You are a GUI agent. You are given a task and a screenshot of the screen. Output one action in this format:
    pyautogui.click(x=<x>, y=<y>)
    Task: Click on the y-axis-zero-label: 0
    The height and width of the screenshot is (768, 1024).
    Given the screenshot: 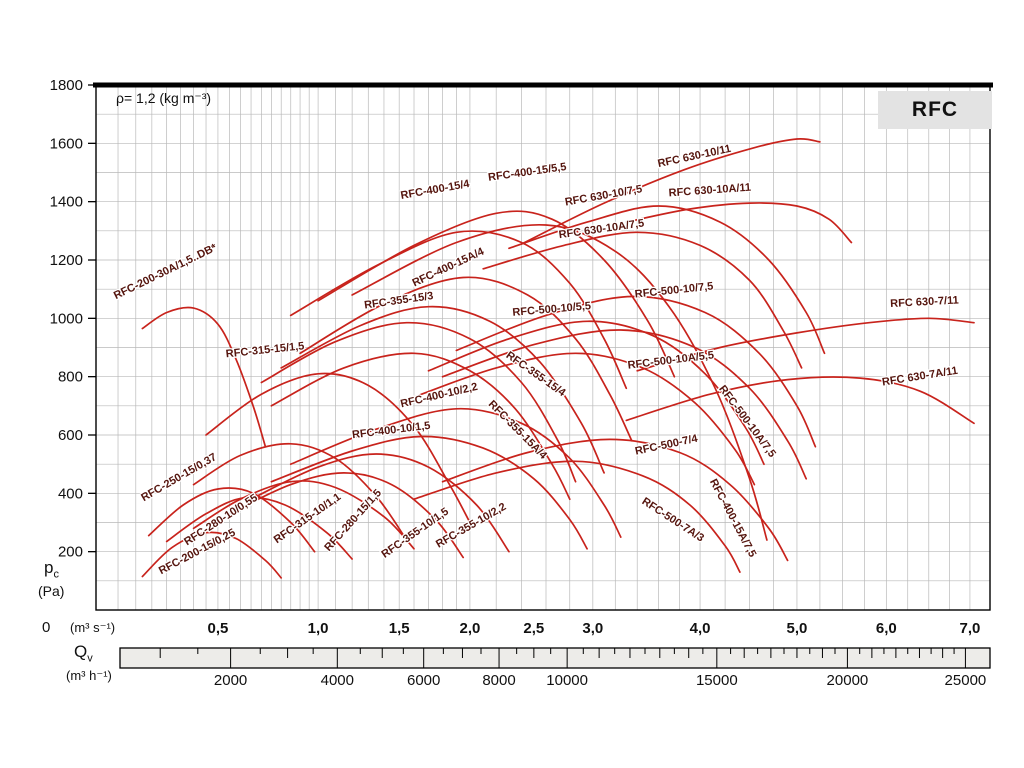 What is the action you would take?
    pyautogui.click(x=46, y=627)
    